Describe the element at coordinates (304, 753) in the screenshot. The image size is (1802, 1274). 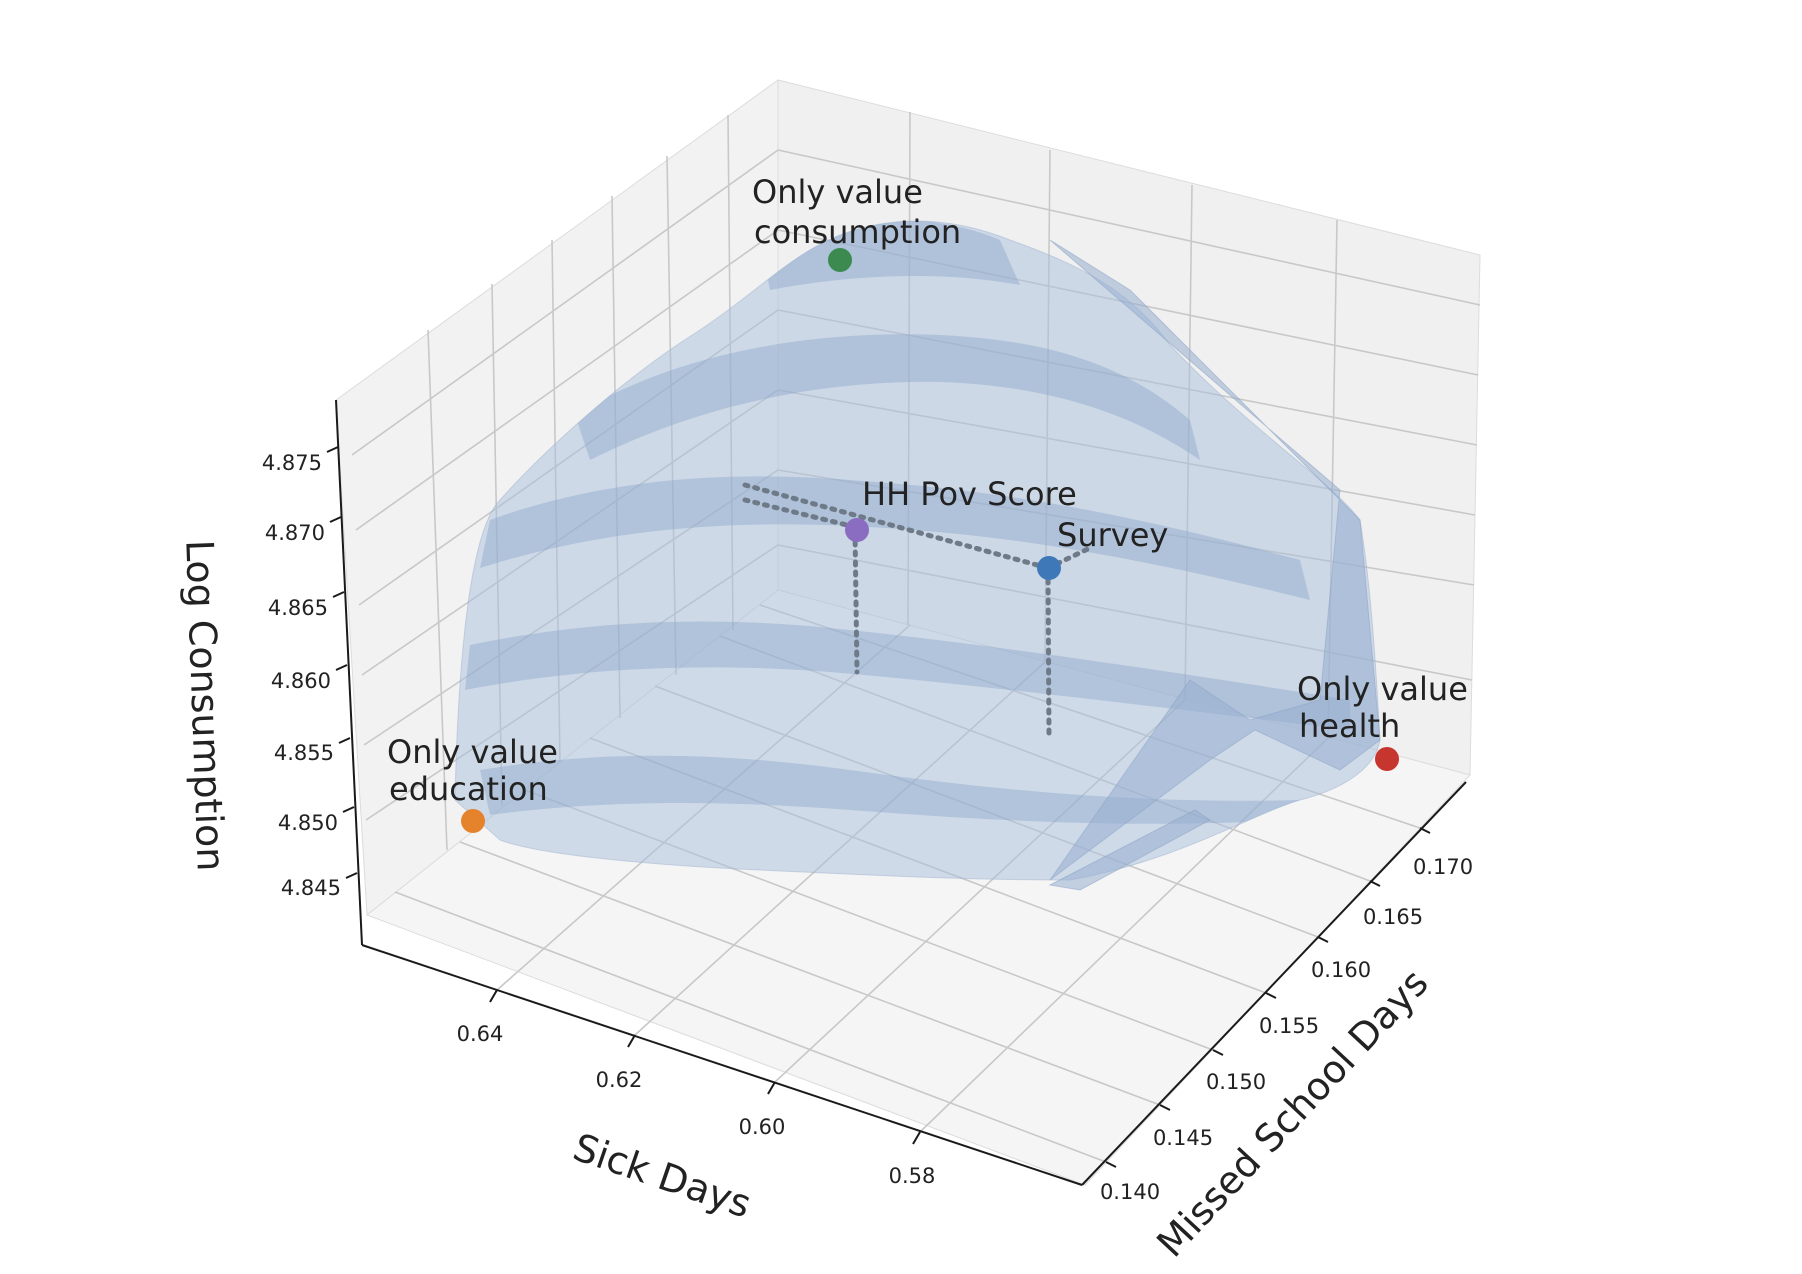
I see `z-tick-label: 4.855` at that location.